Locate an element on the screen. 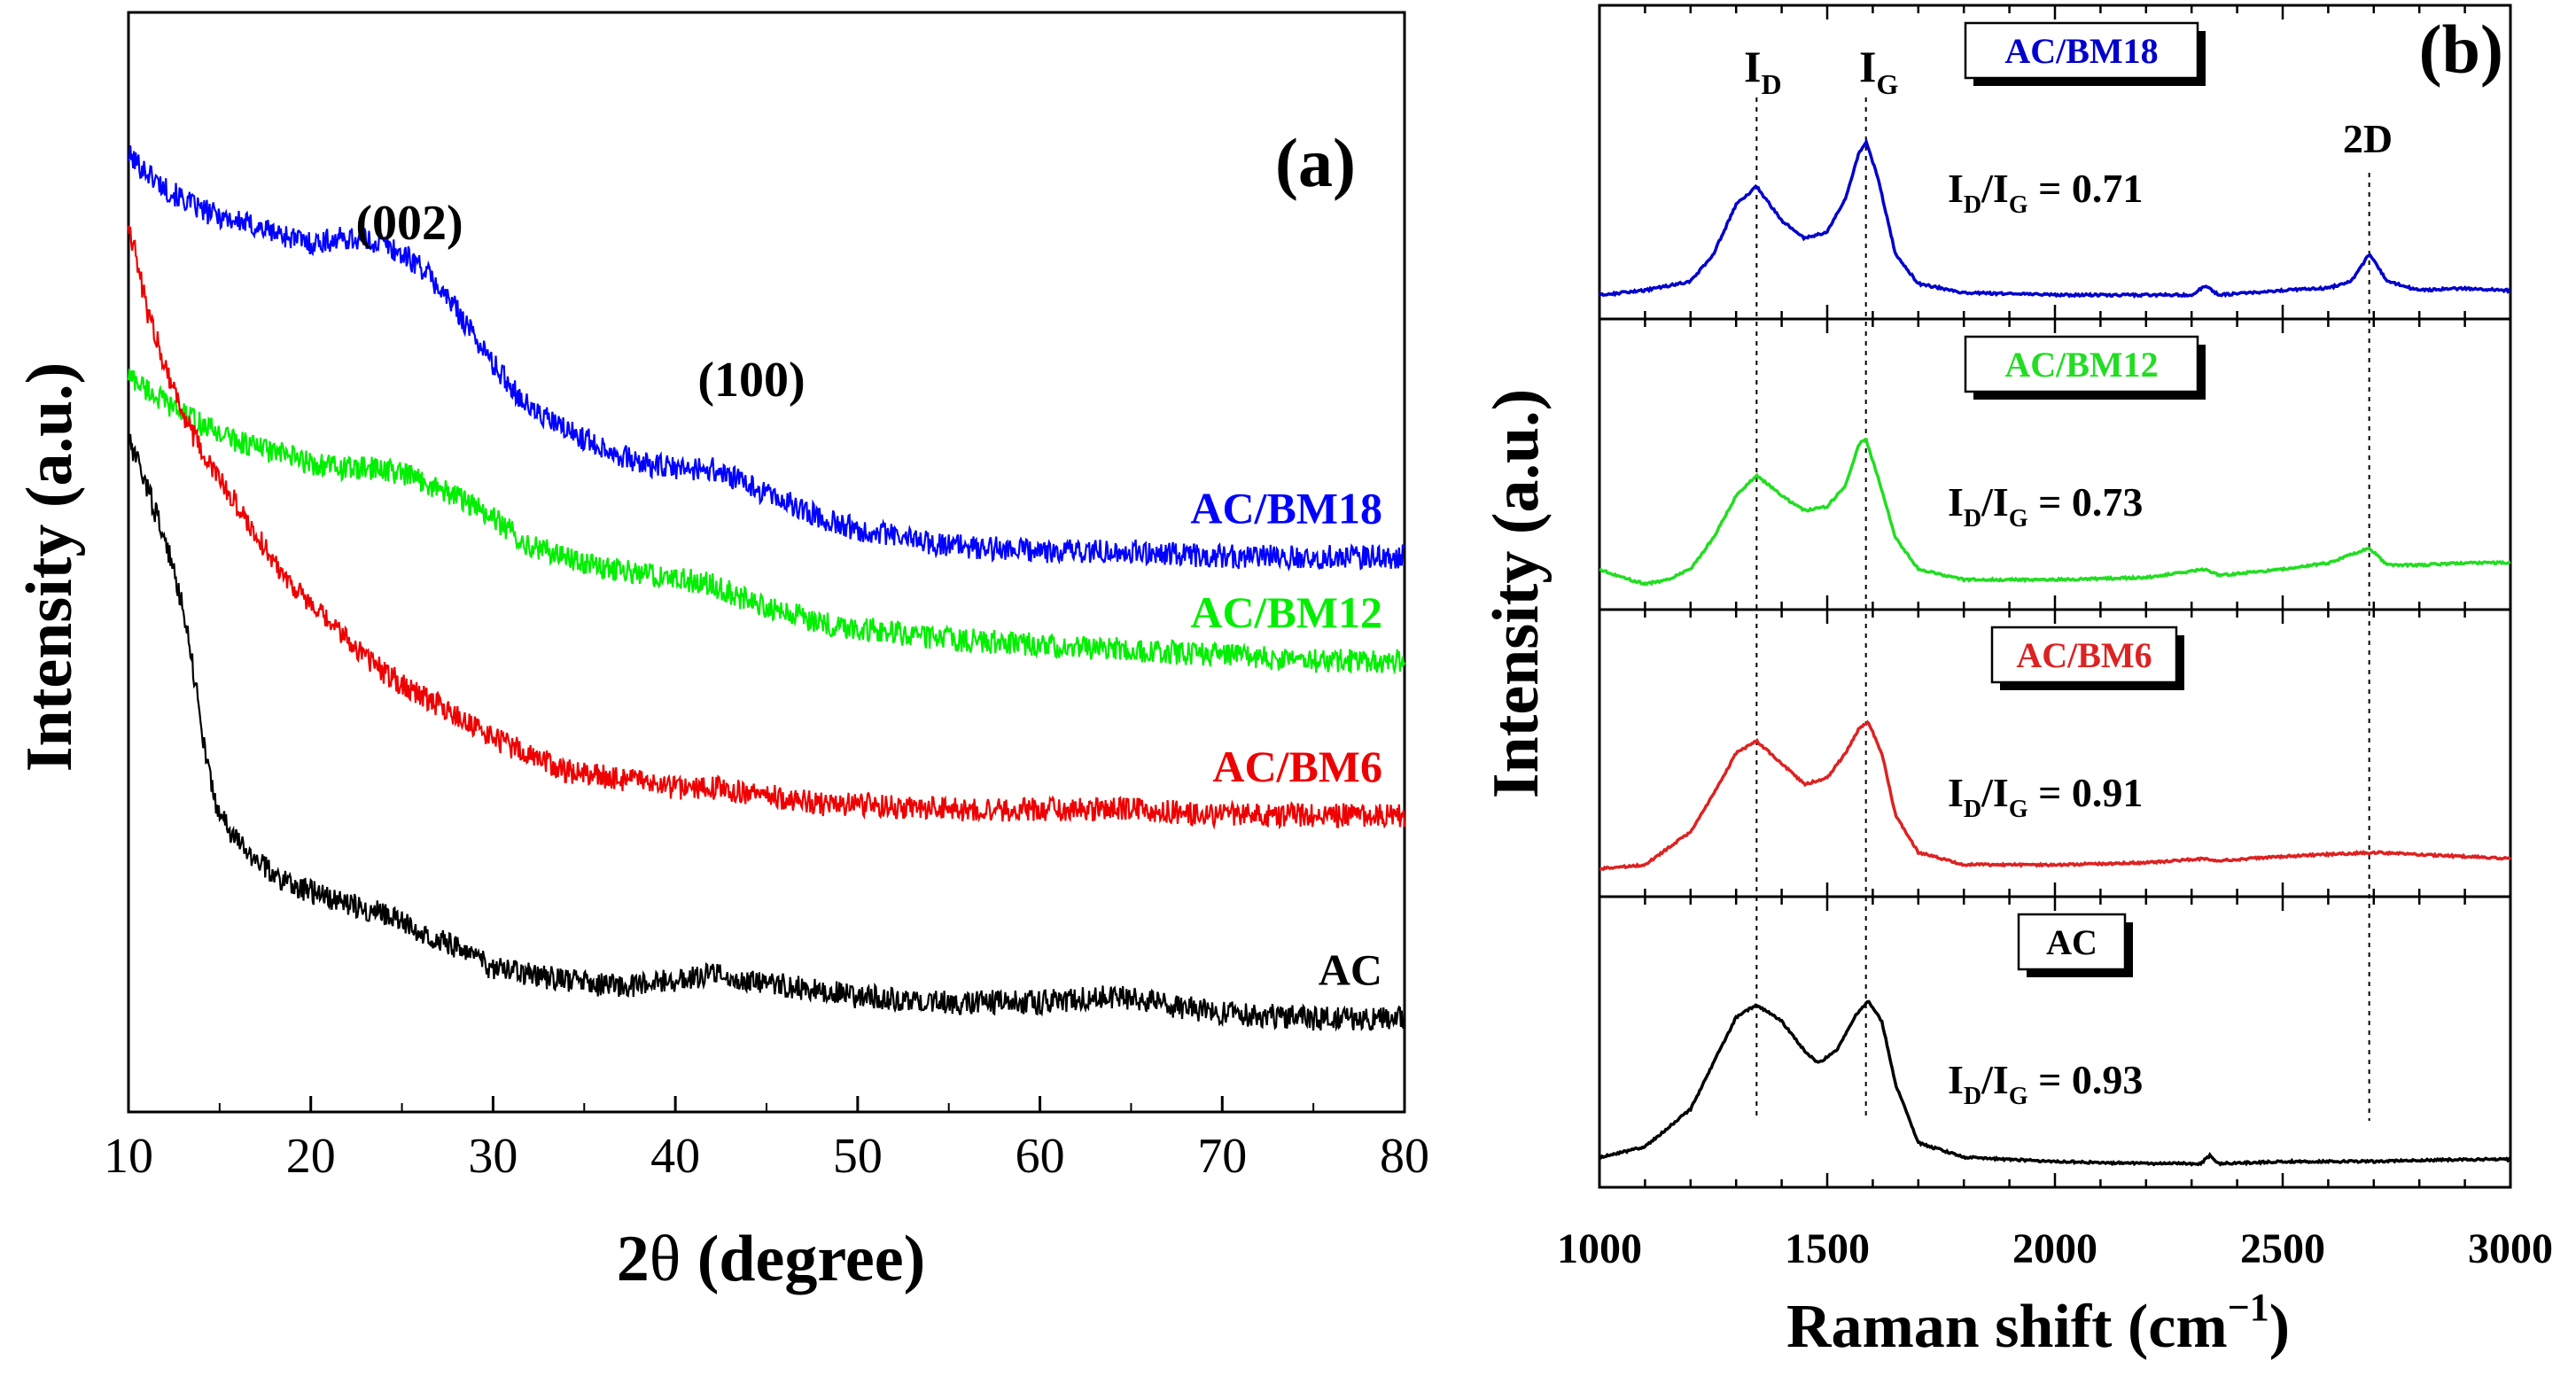  raman-ratio-value: = 0.71 is located at coordinates (2086, 189).